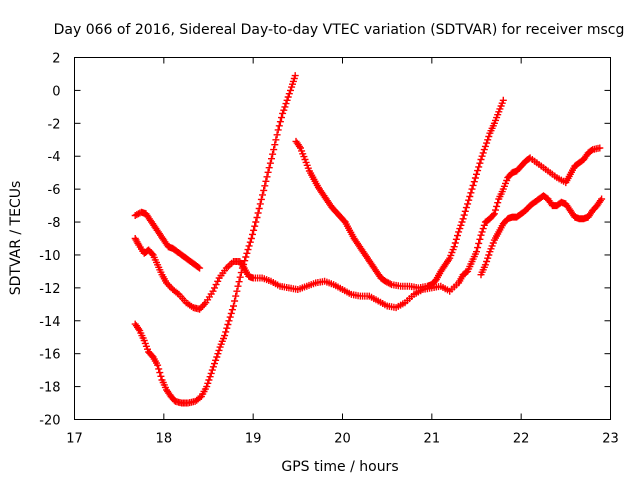 The image size is (640, 480). What do you see at coordinates (253, 439) in the screenshot?
I see `x-tick-label: 19` at bounding box center [253, 439].